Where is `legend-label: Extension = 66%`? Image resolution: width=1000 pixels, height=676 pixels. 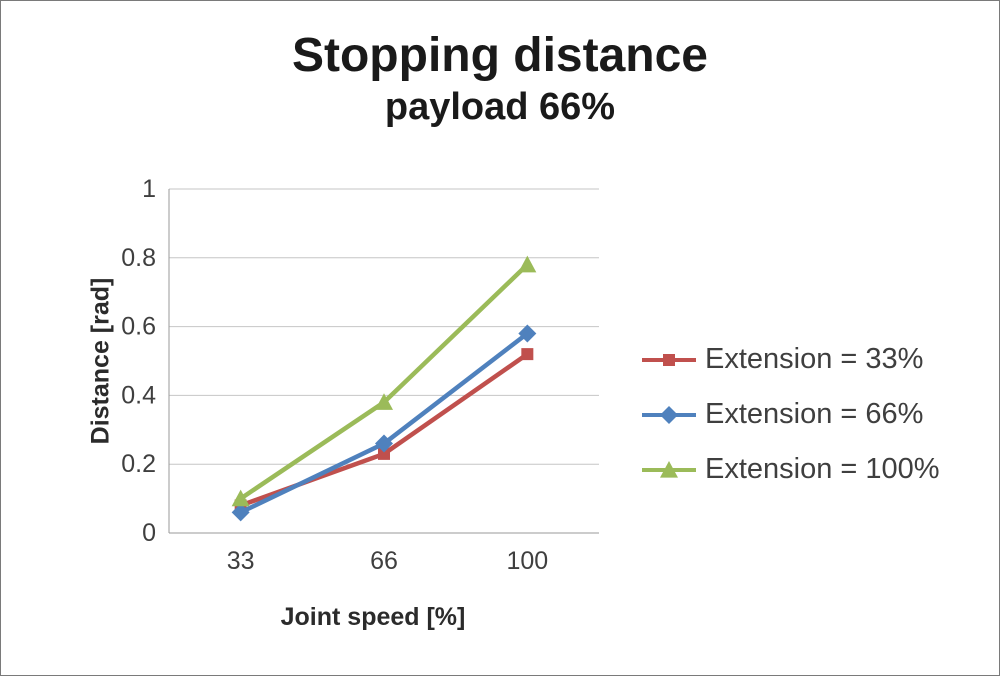
legend-label: Extension = 66% is located at coordinates (814, 414).